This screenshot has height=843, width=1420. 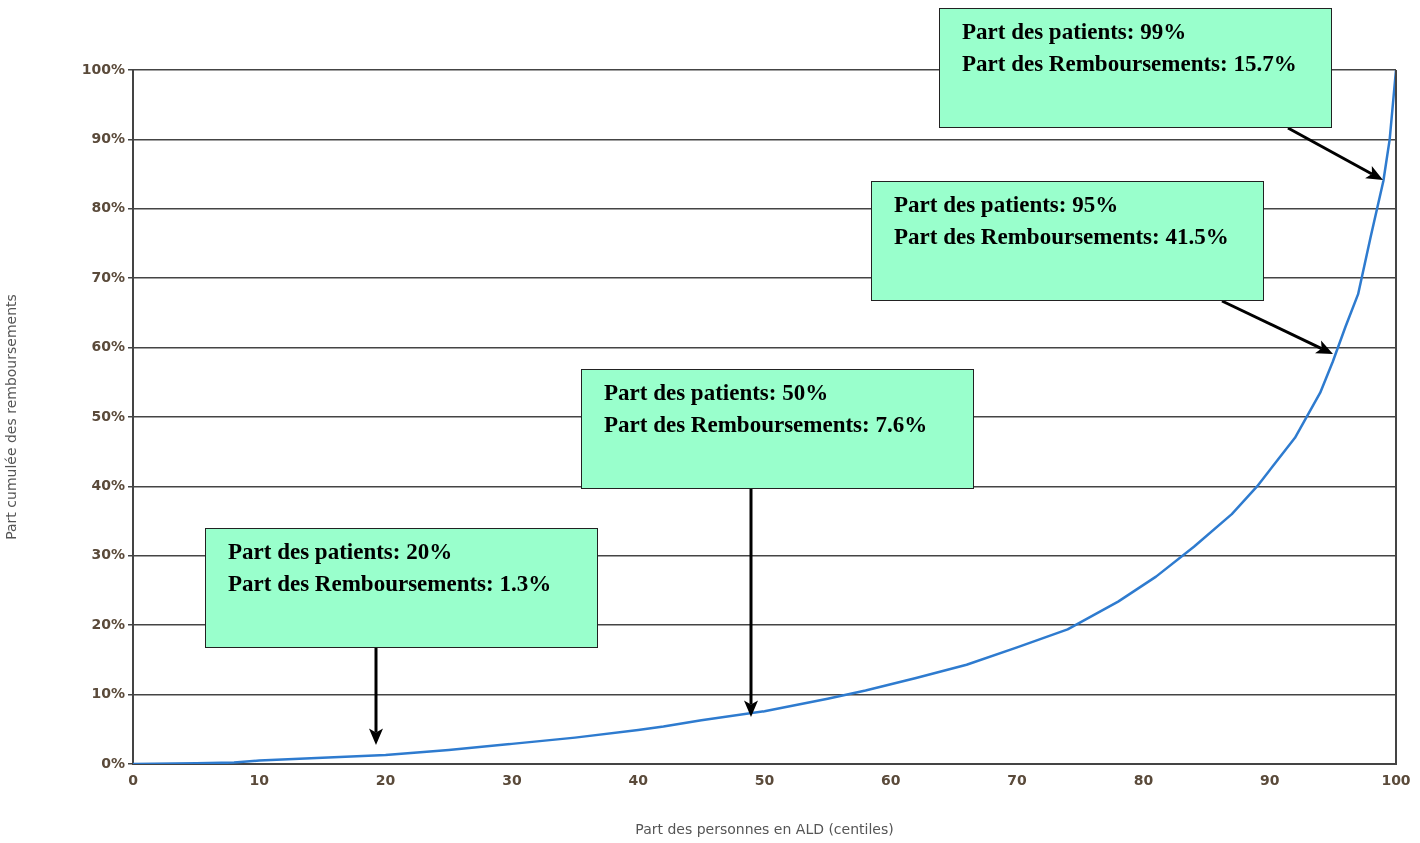 What do you see at coordinates (385, 780) in the screenshot?
I see `x-tick-label: 20` at bounding box center [385, 780].